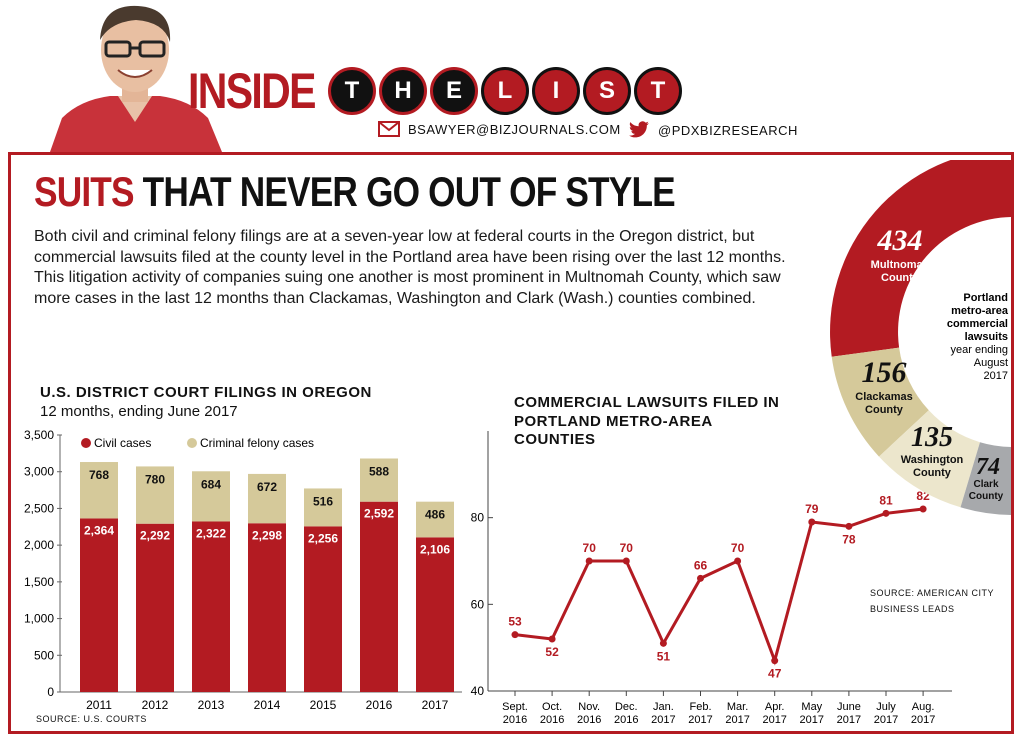 The width and height of the screenshot is (1024, 741). I want to click on logo-letter: L, so click(505, 91).